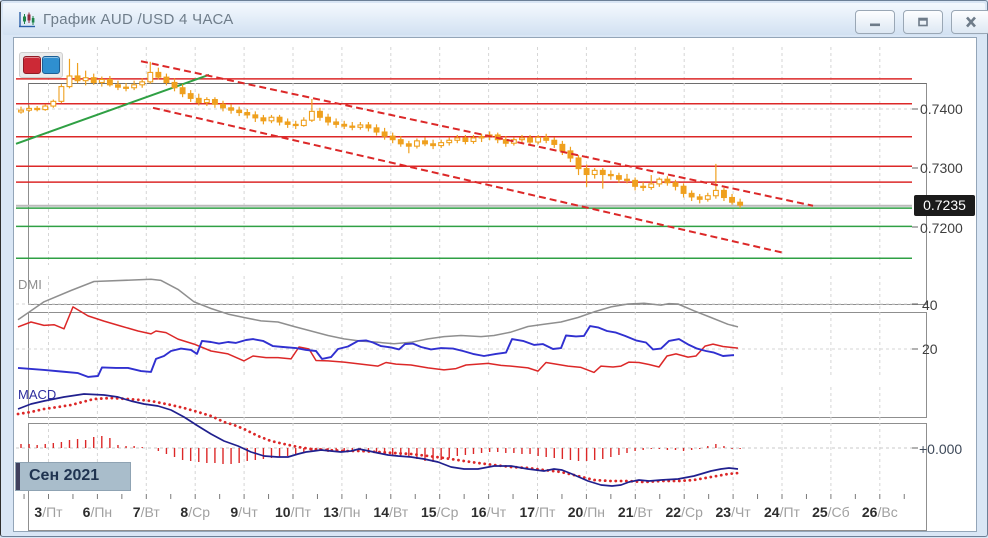  I want to click on candlestick-chart-icon, so click(27, 20).